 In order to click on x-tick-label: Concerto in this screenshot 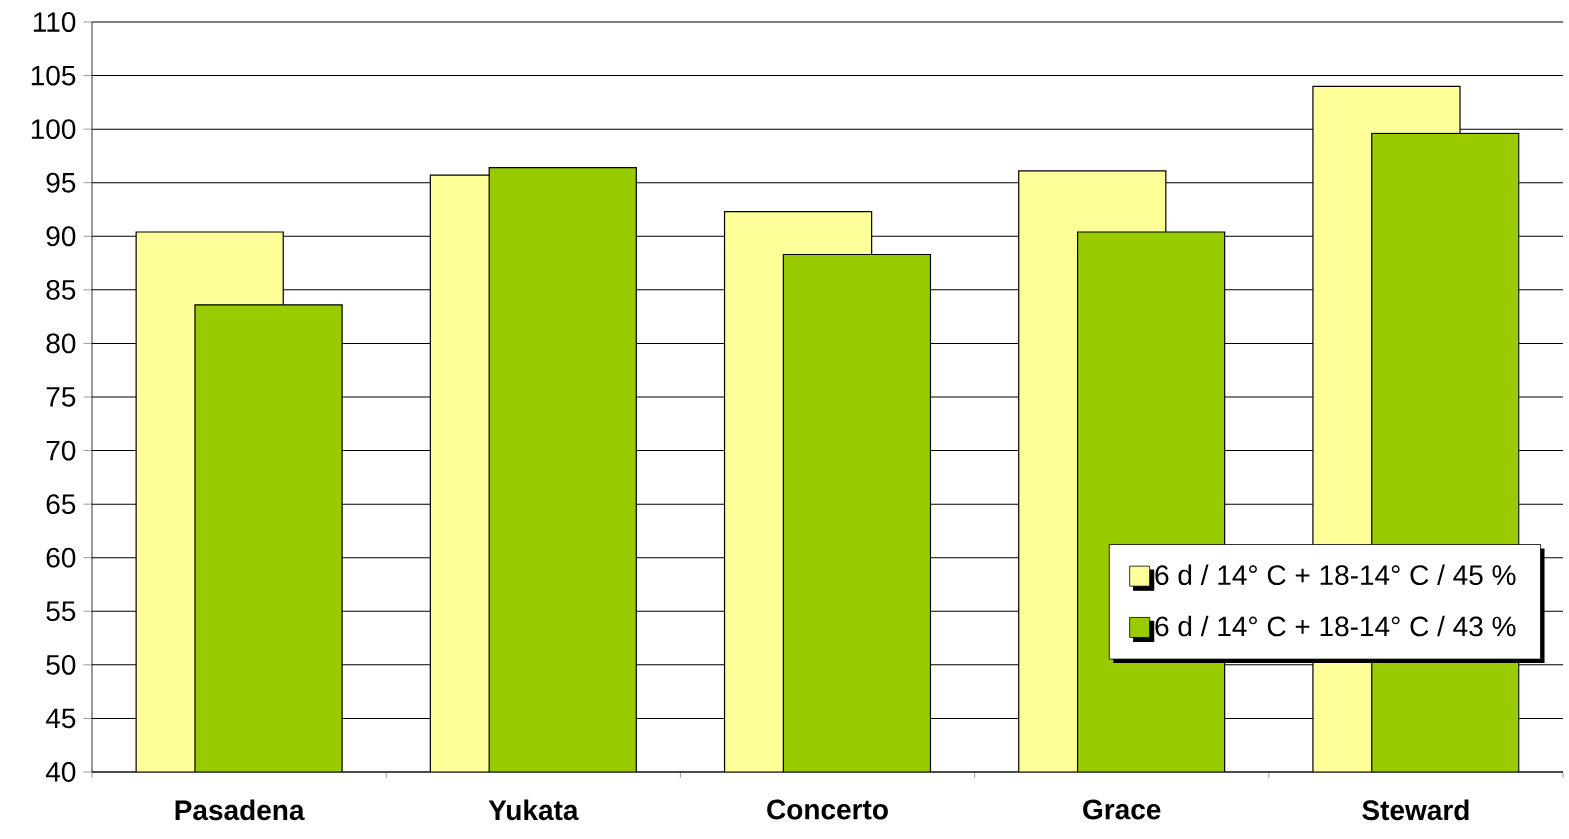, I will do `click(827, 809)`.